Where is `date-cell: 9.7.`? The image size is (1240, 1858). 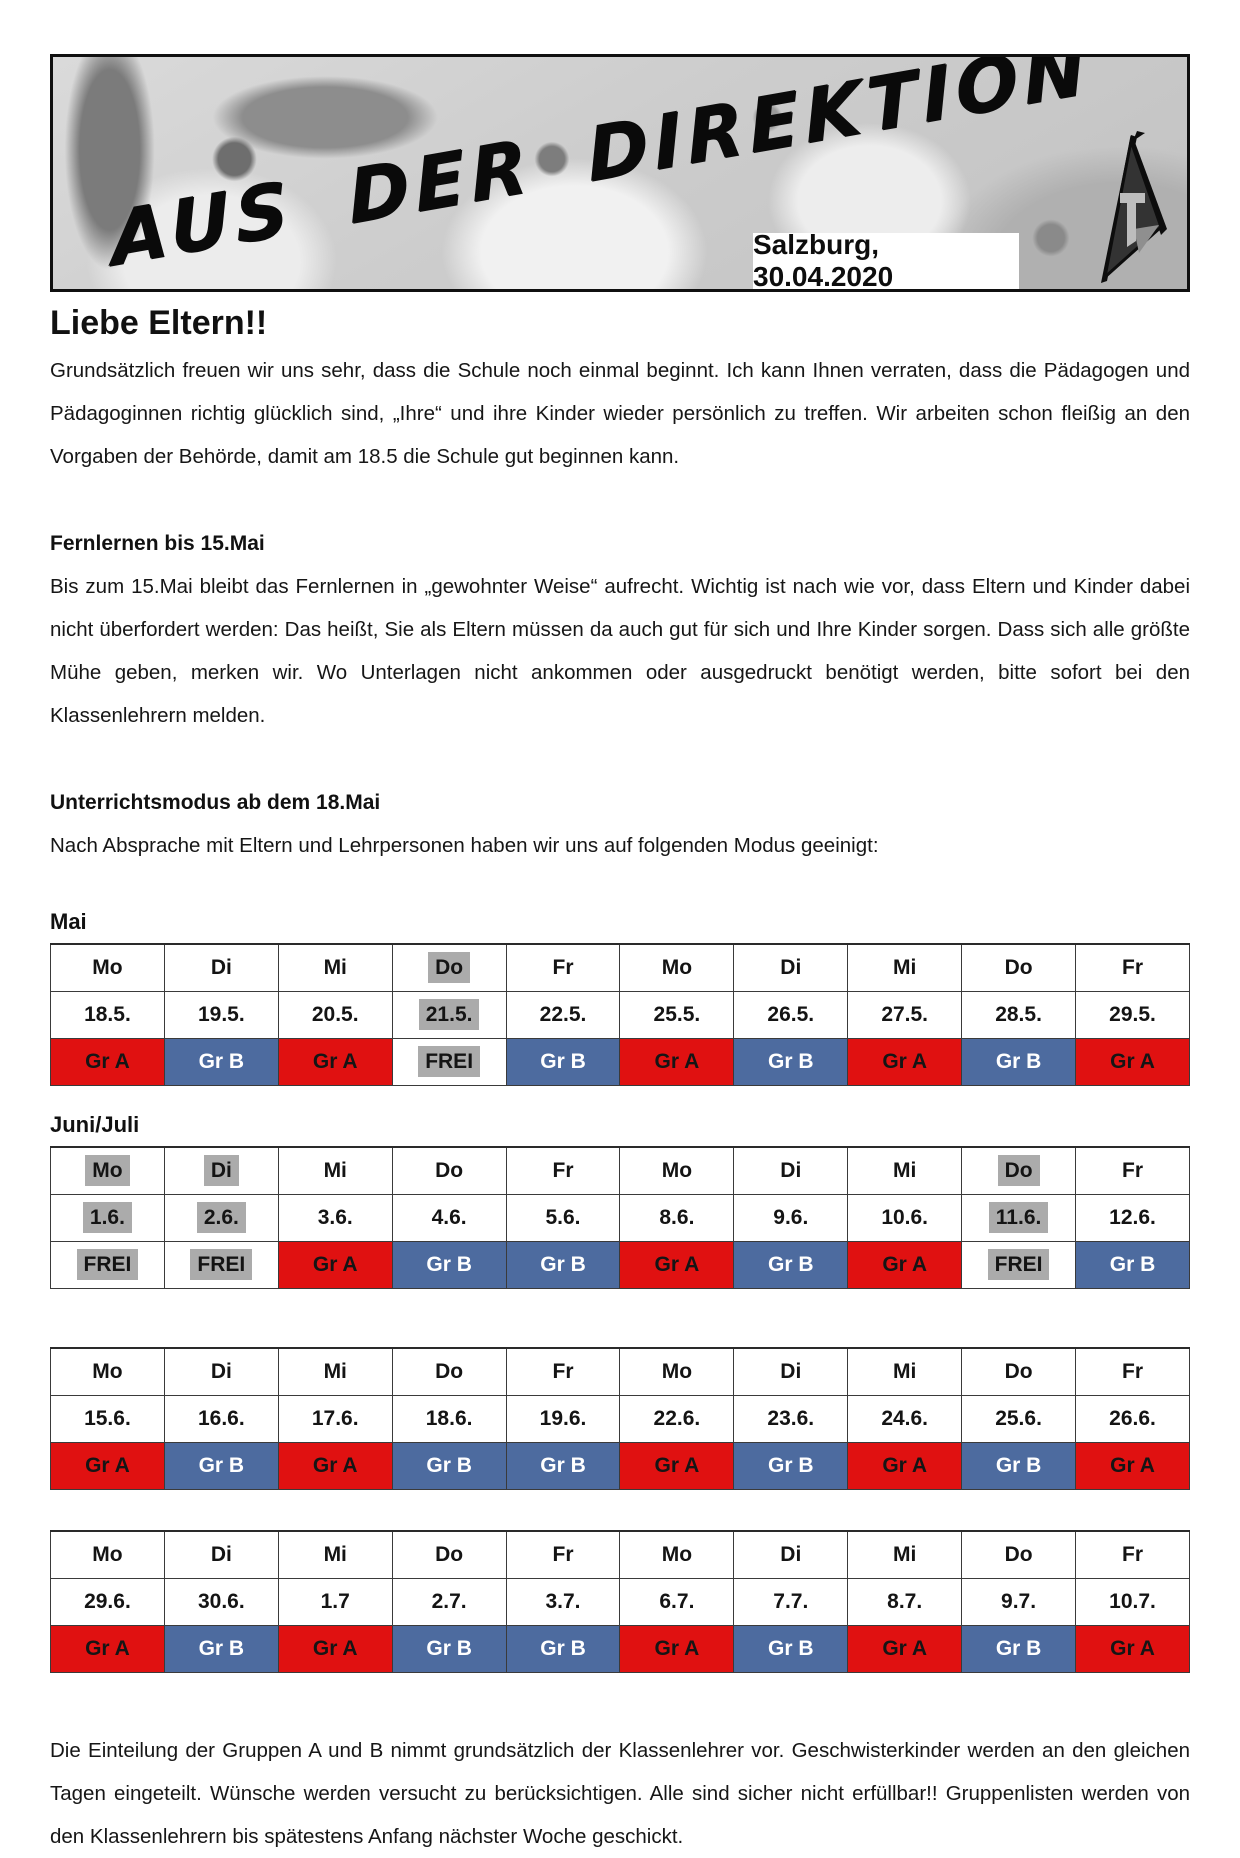 date-cell: 9.7. is located at coordinates (1019, 1602).